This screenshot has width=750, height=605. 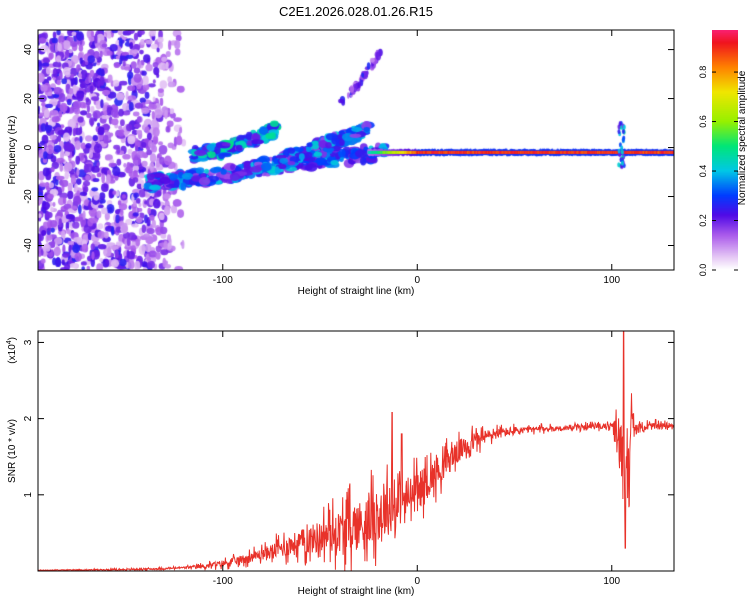 What do you see at coordinates (356, 291) in the screenshot?
I see `spectrogram-x-label: Height of straight line (km)` at bounding box center [356, 291].